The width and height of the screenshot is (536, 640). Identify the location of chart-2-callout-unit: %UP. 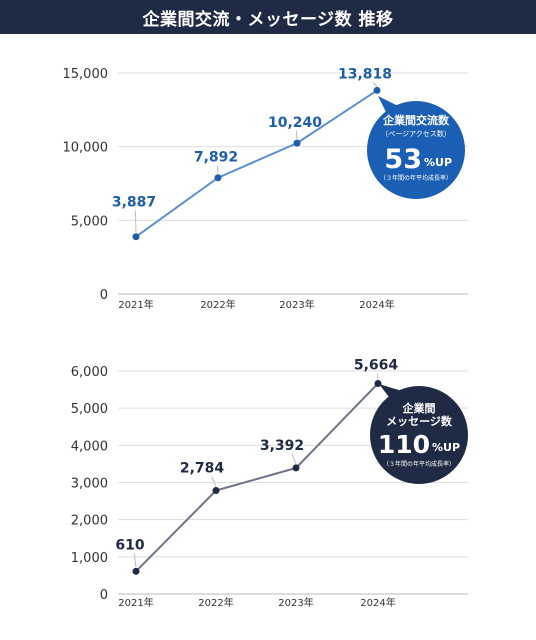
(446, 447).